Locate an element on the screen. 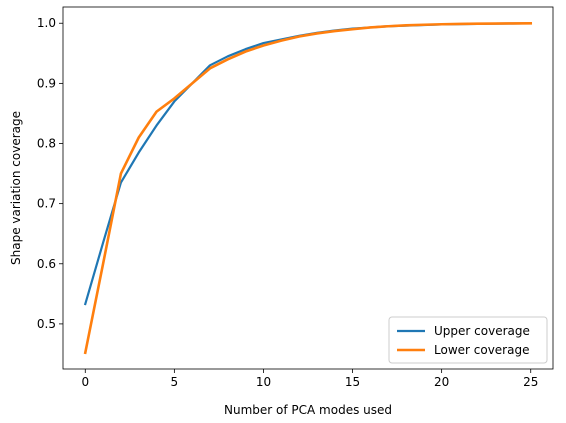 Image resolution: width=566 pixels, height=423 pixels. y-tick-label: 0.8 is located at coordinates (46, 144).